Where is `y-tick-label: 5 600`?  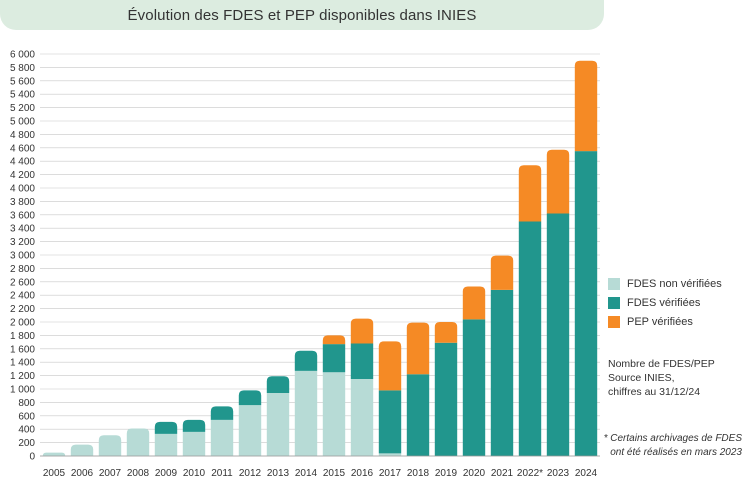 y-tick-label: 5 600 is located at coordinates (22, 81).